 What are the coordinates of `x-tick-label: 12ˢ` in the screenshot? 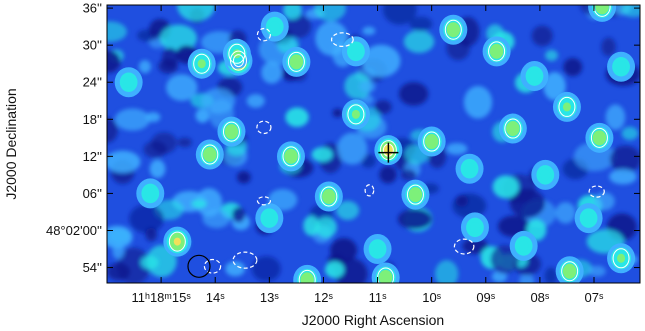 It's located at (323, 297).